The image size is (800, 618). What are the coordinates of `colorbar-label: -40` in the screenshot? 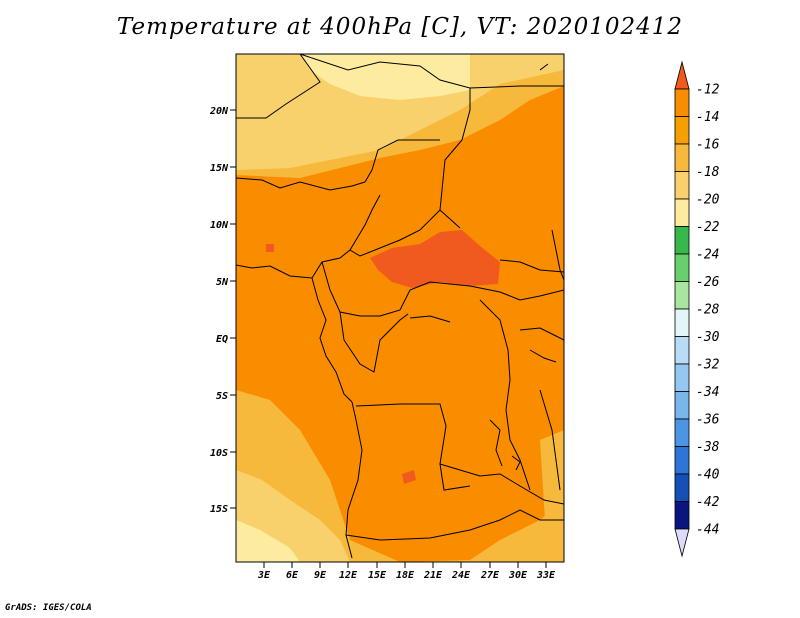 It's located at (708, 475).